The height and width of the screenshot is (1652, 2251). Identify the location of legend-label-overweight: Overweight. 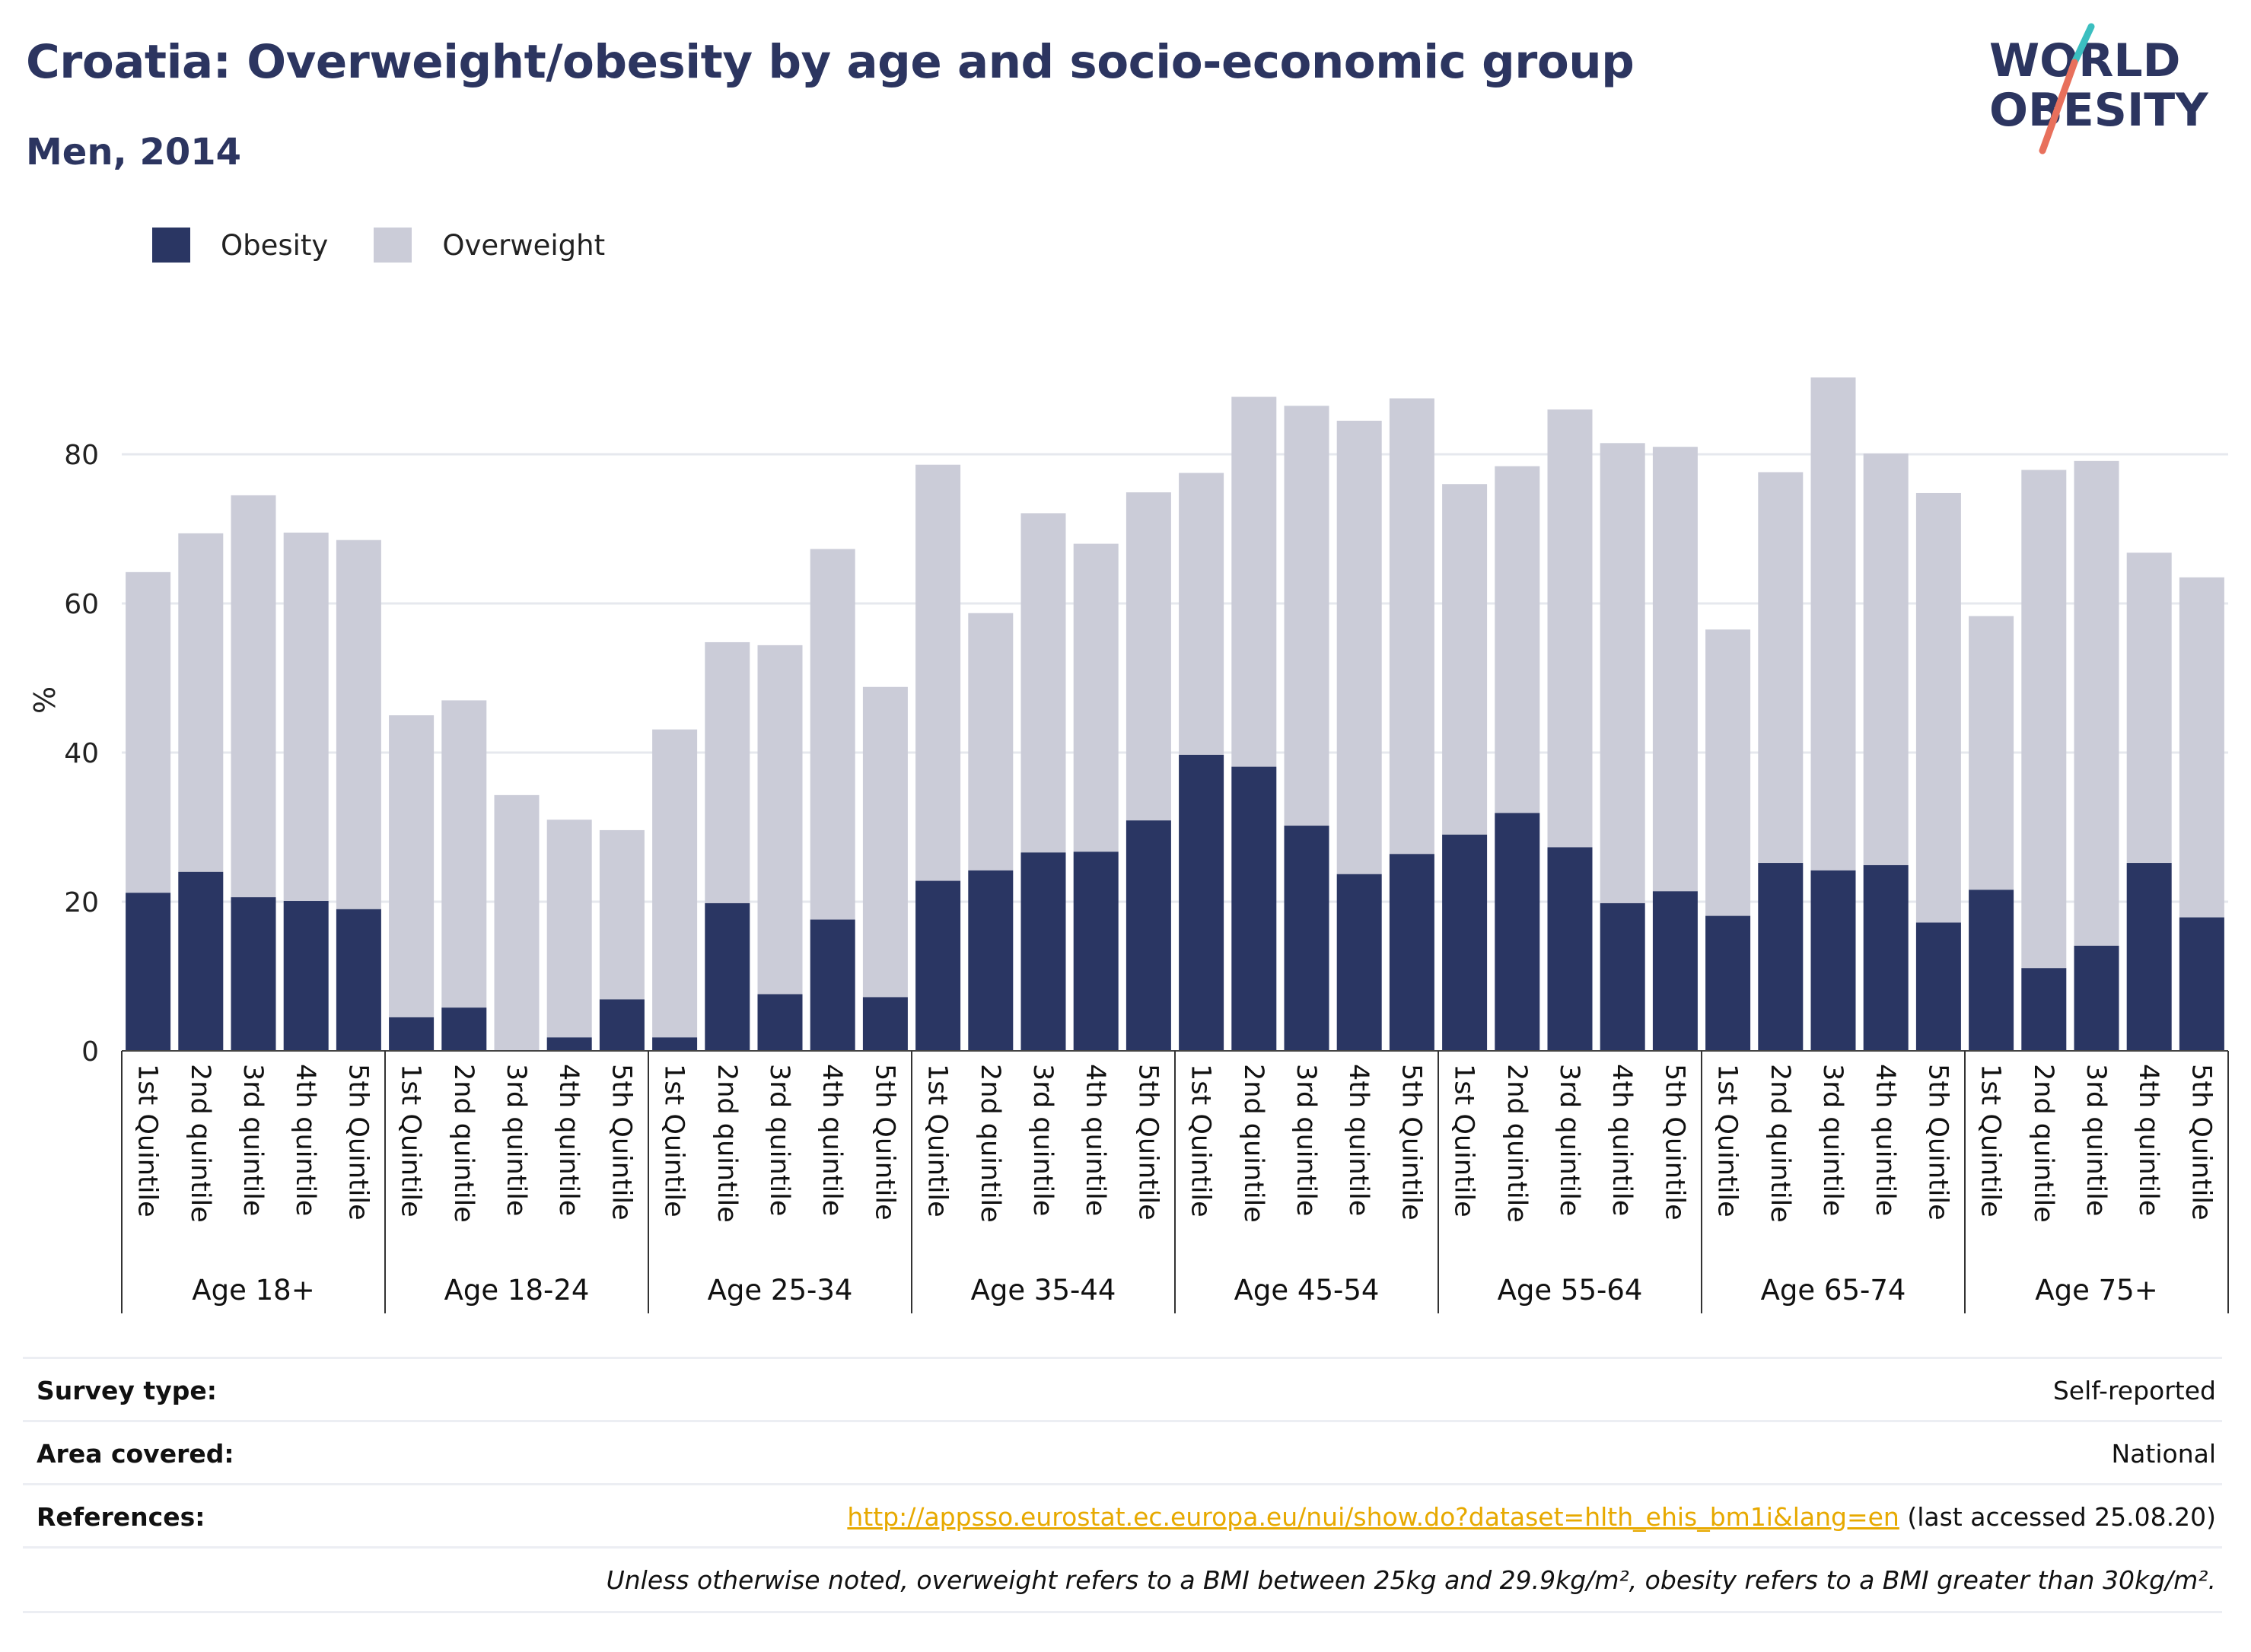
(524, 245).